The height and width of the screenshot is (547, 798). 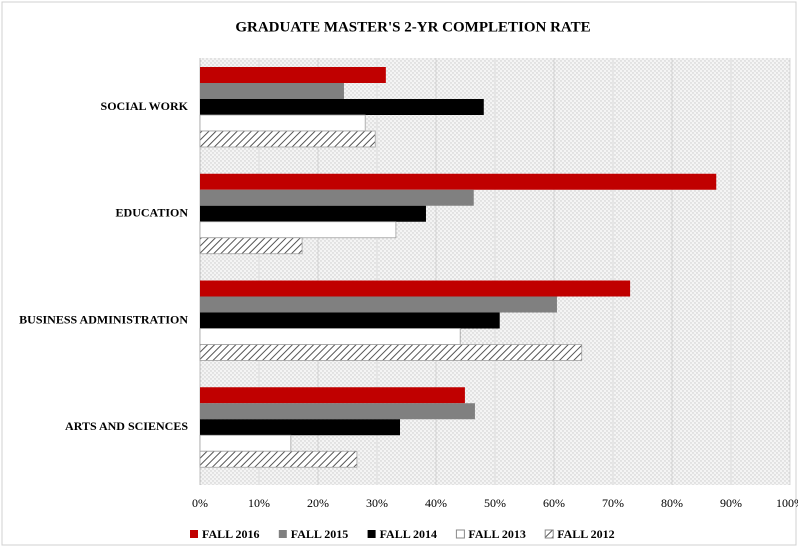 I want to click on x-tick-label: 0%, so click(x=200, y=503).